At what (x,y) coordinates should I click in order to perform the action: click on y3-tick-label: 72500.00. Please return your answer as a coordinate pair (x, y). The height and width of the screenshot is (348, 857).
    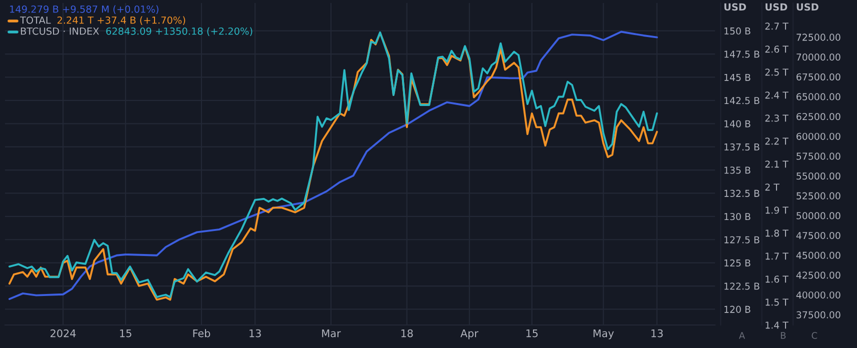
    Looking at the image, I should click on (818, 37).